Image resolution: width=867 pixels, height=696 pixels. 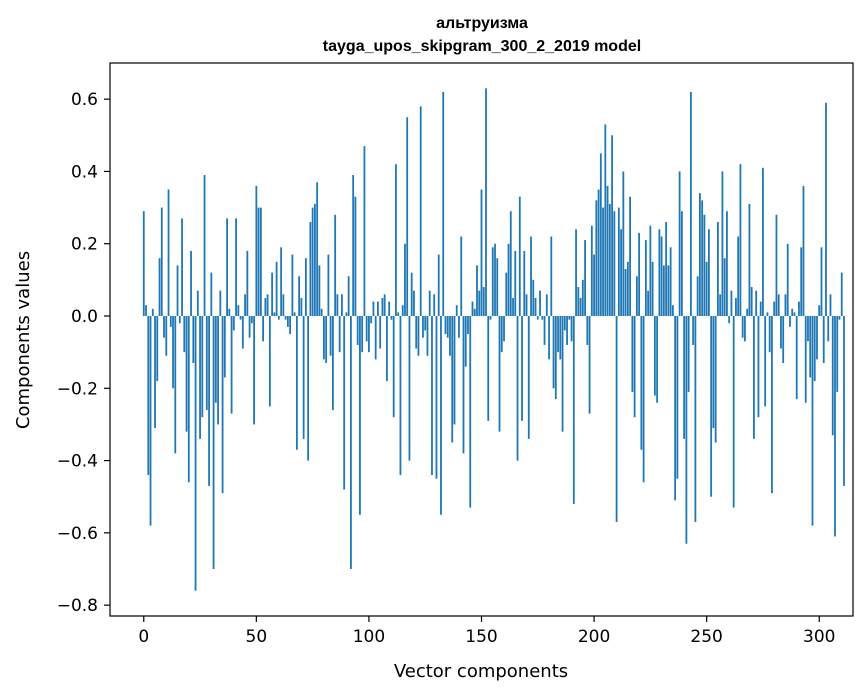 I want to click on chart-subtitle: tayga_upos_skipgram_300_2_2019 model, so click(x=482, y=46).